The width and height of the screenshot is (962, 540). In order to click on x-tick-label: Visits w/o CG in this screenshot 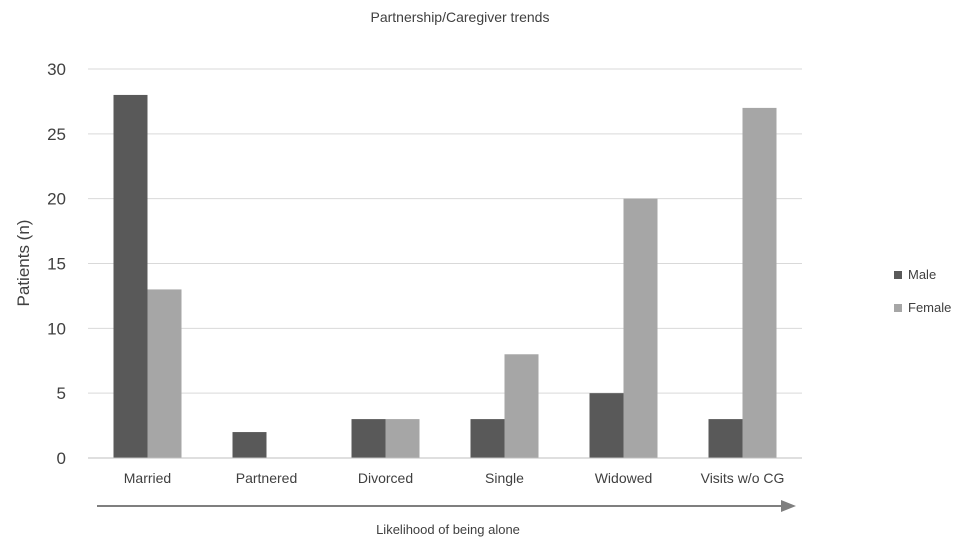, I will do `click(743, 478)`.